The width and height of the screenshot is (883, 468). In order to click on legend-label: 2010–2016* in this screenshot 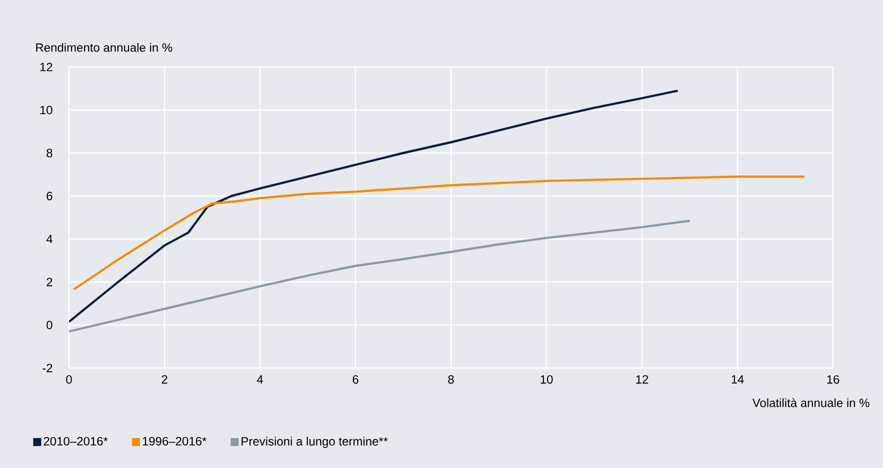, I will do `click(76, 441)`.